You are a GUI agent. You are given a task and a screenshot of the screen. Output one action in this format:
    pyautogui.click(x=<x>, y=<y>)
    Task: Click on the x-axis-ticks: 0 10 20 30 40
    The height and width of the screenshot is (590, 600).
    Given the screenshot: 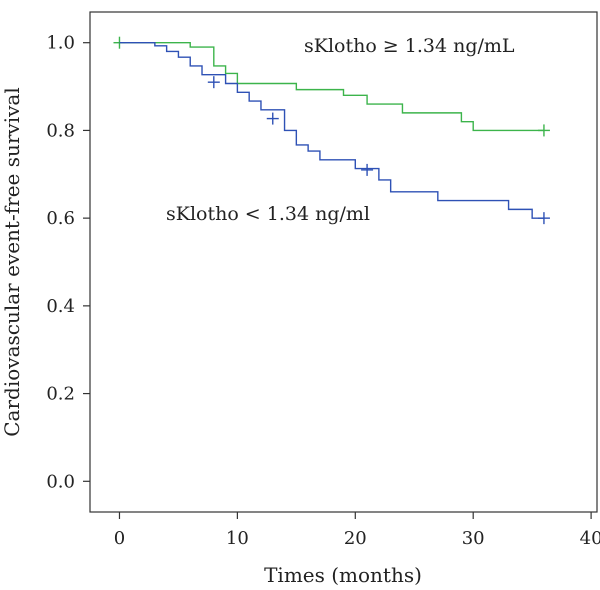 What is the action you would take?
    pyautogui.click(x=357, y=530)
    